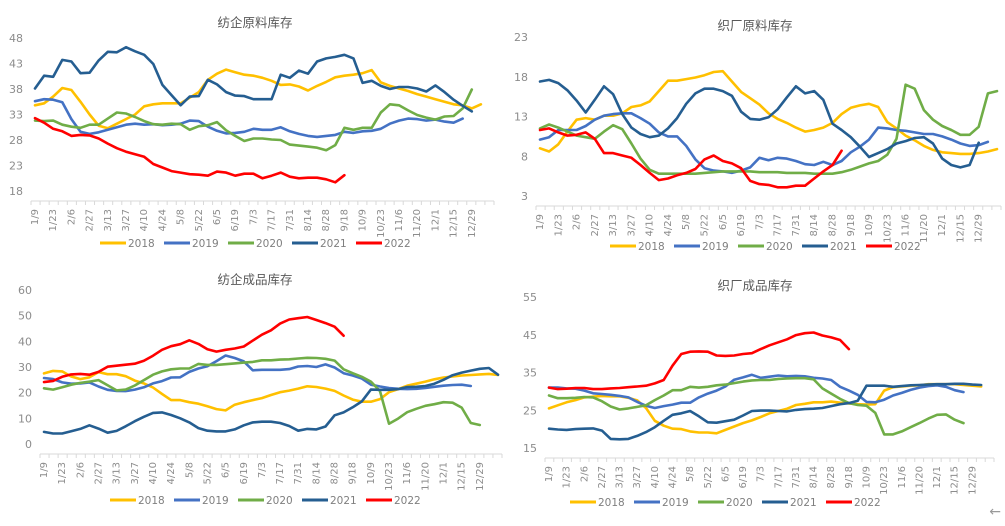 The image size is (1005, 526). Describe the element at coordinates (995, 512) in the screenshot. I see `arrow-left-icon: ←` at that location.